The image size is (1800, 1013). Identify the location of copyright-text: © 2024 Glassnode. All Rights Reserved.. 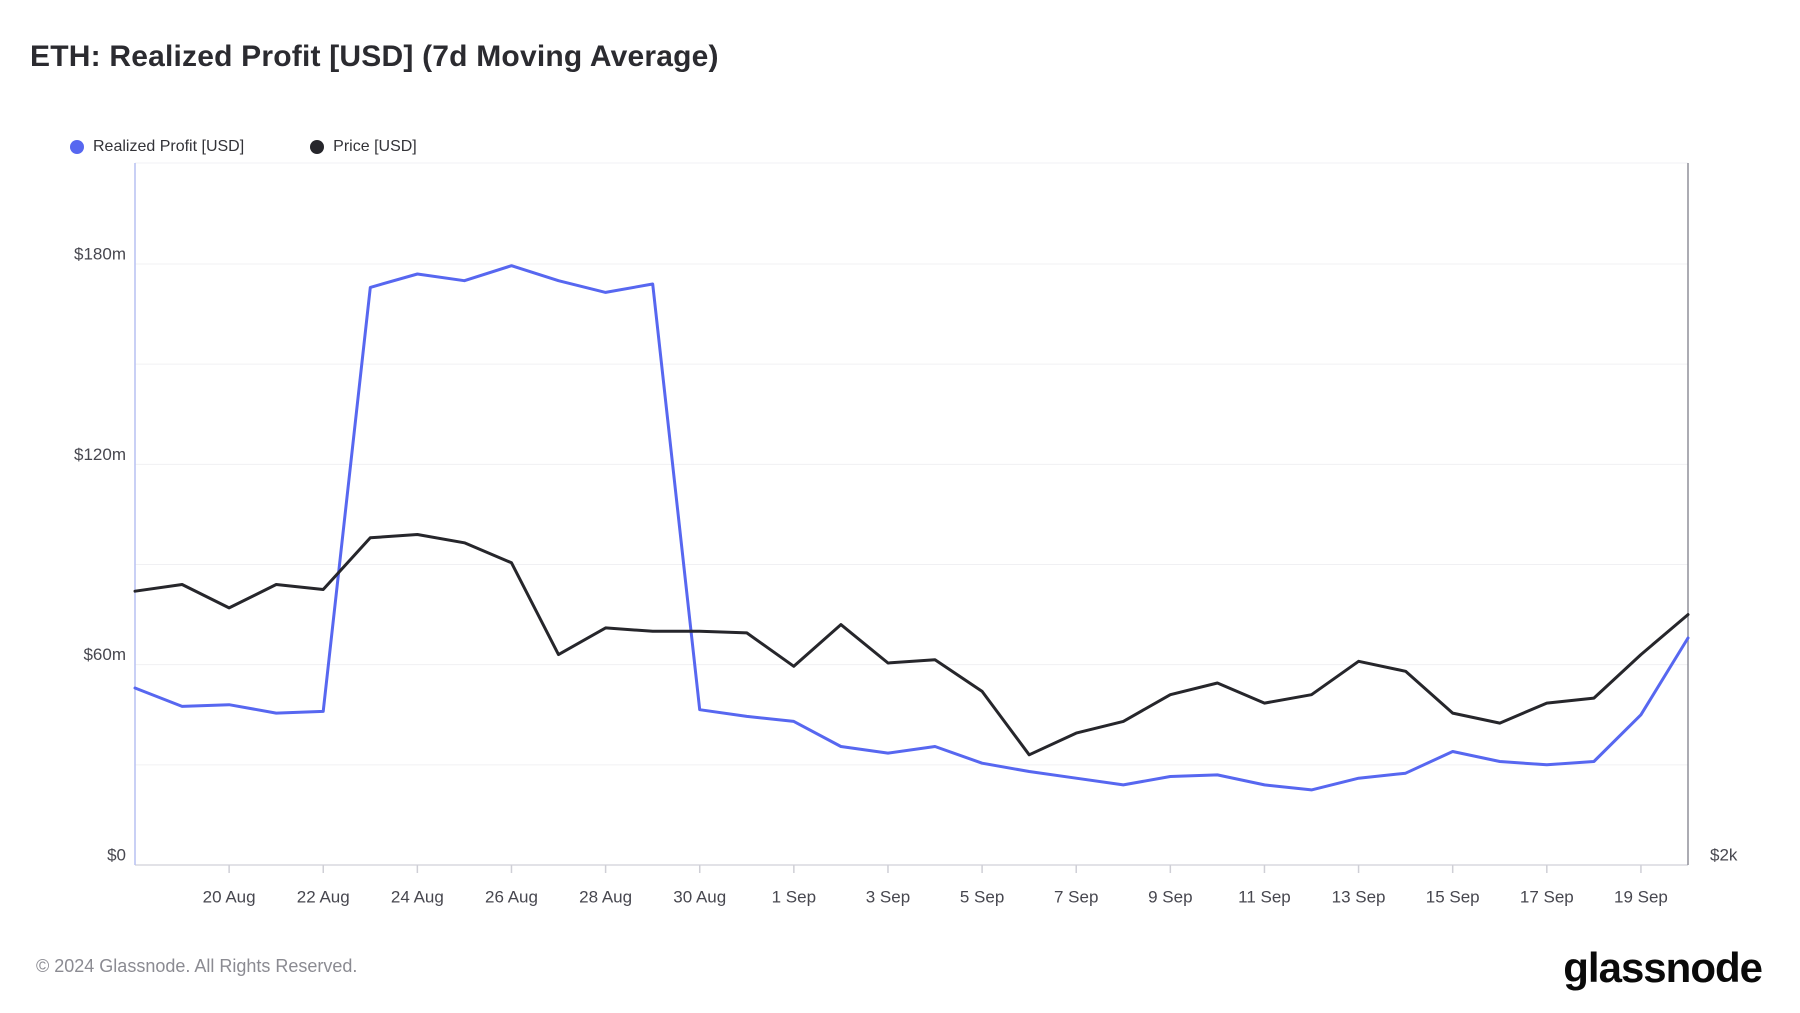
(197, 966).